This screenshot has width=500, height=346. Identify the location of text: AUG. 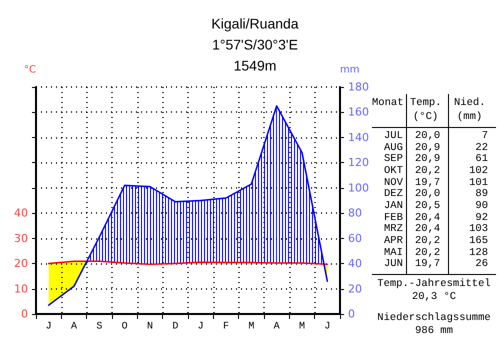
(393, 148).